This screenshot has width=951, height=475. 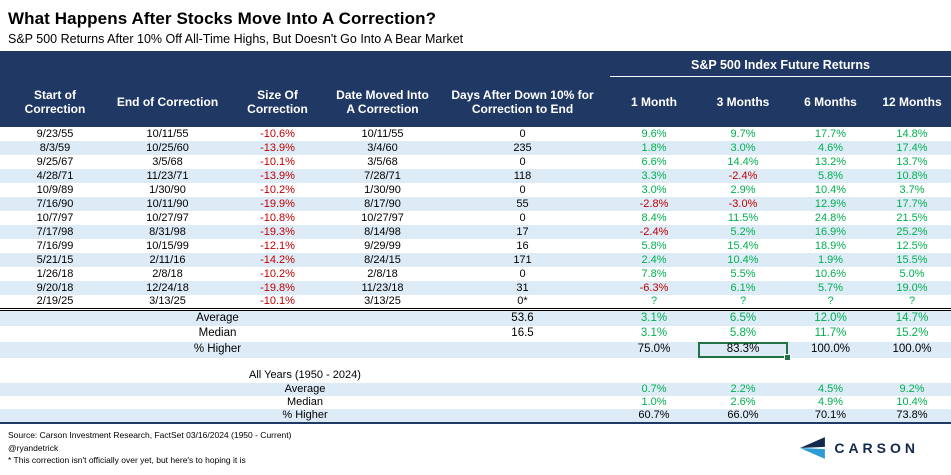 What do you see at coordinates (55, 189) in the screenshot?
I see `cell: 10/9/89` at bounding box center [55, 189].